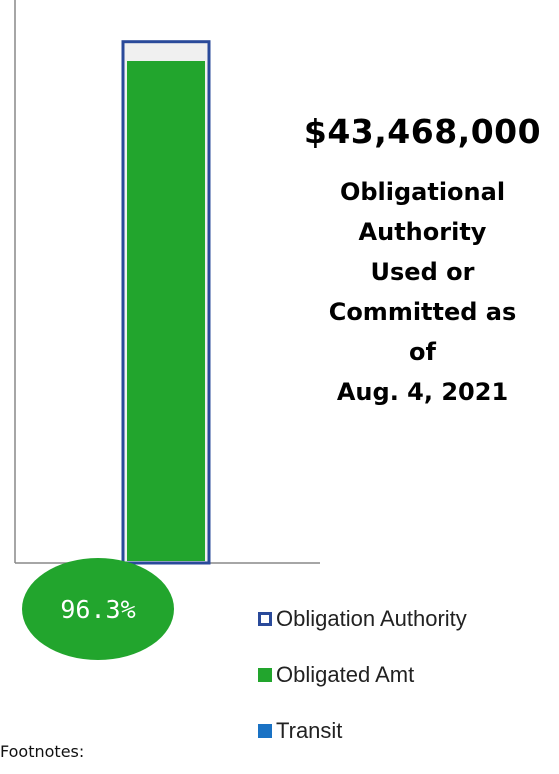 Image resolution: width=559 pixels, height=774 pixels. I want to click on caption-line: Aug. 4, 2021, so click(422, 392).